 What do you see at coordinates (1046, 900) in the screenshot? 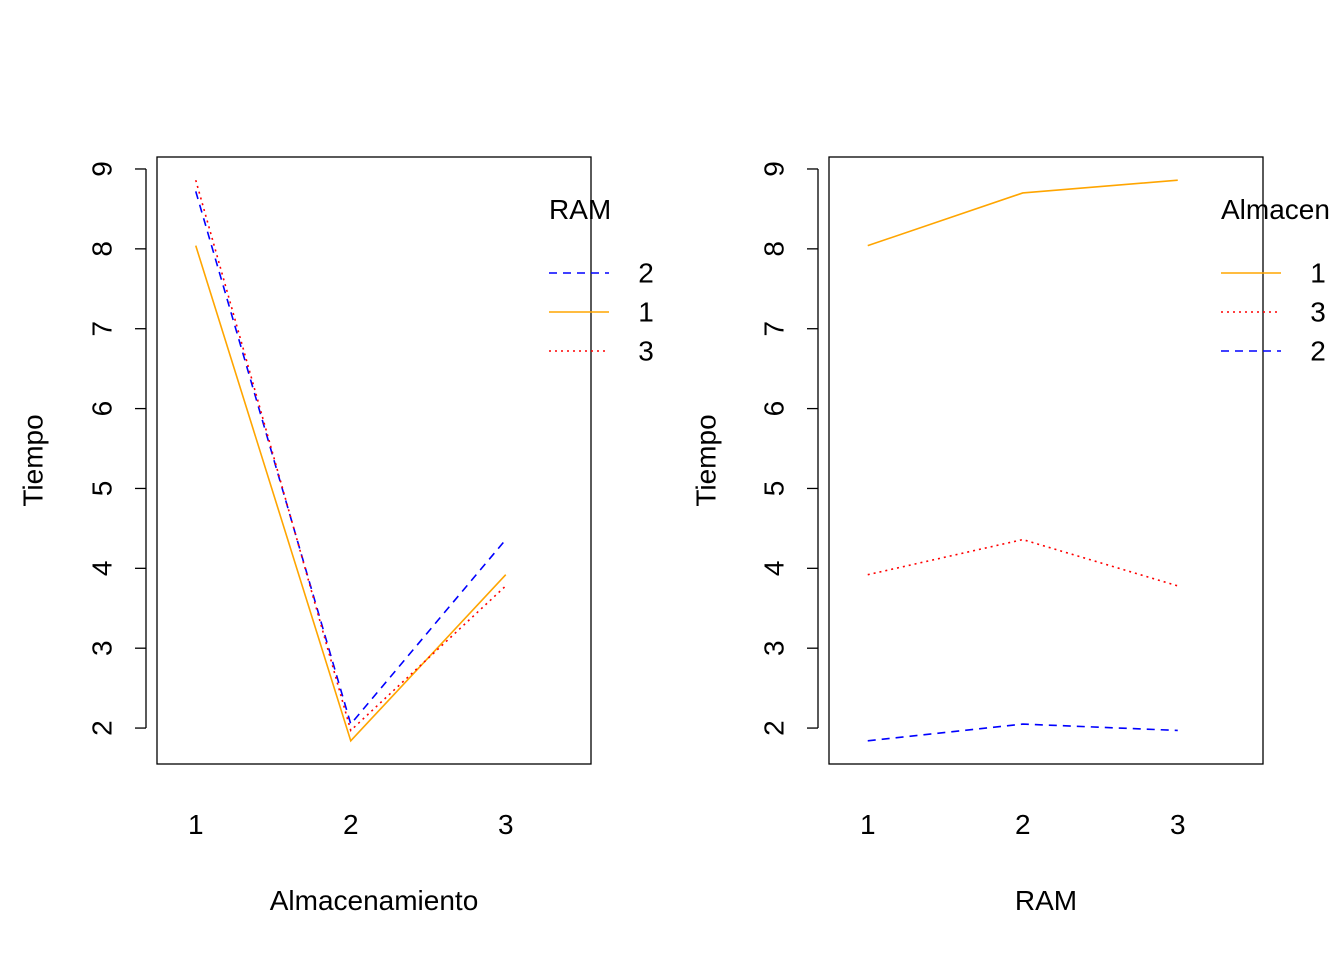
I see `x-axis-title: RAM` at bounding box center [1046, 900].